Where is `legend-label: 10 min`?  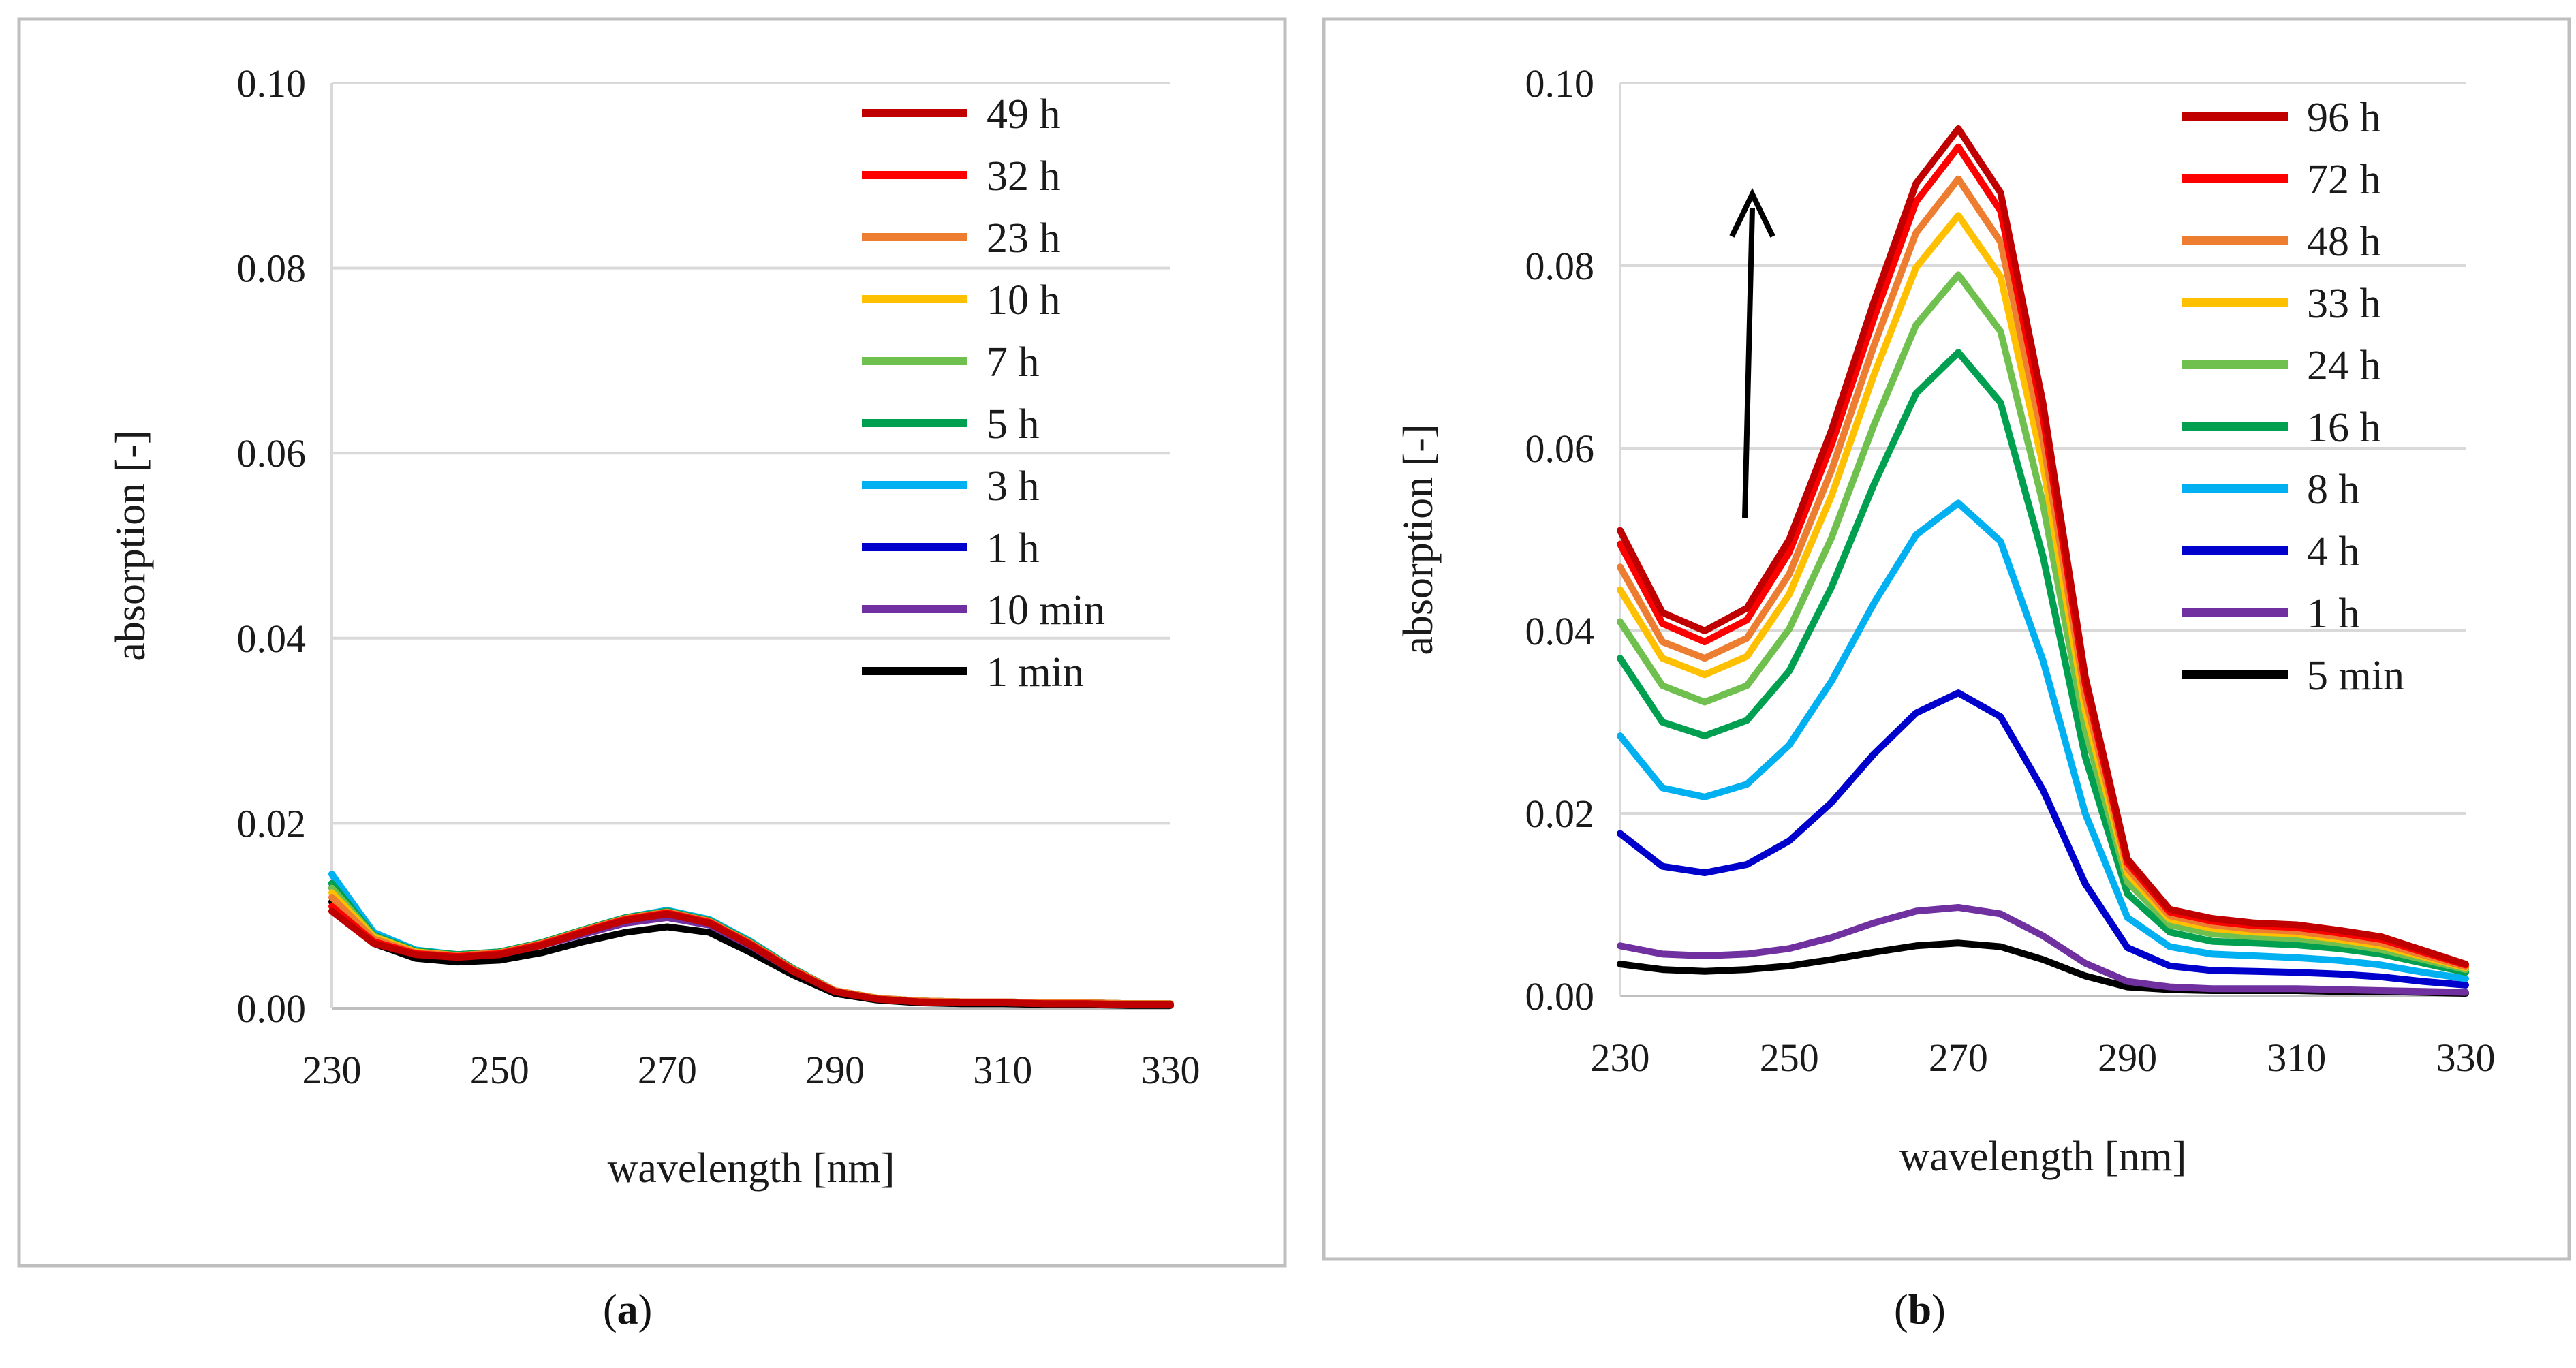 legend-label: 10 min is located at coordinates (1046, 610).